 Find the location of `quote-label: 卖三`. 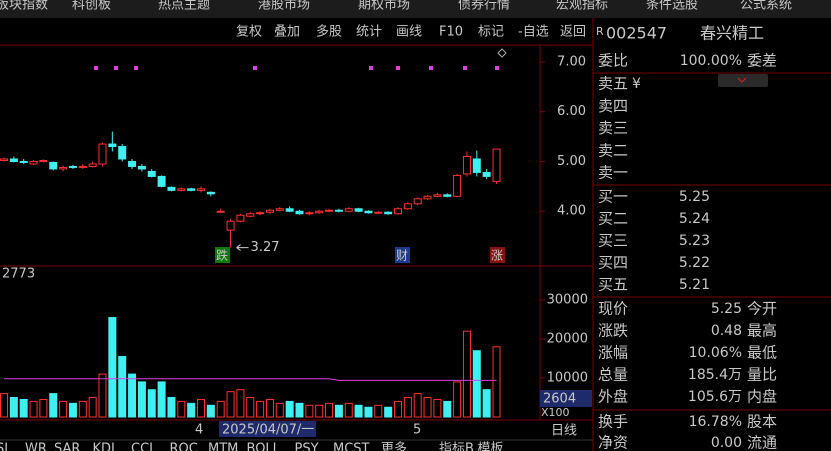

quote-label: 卖三 is located at coordinates (613, 128).